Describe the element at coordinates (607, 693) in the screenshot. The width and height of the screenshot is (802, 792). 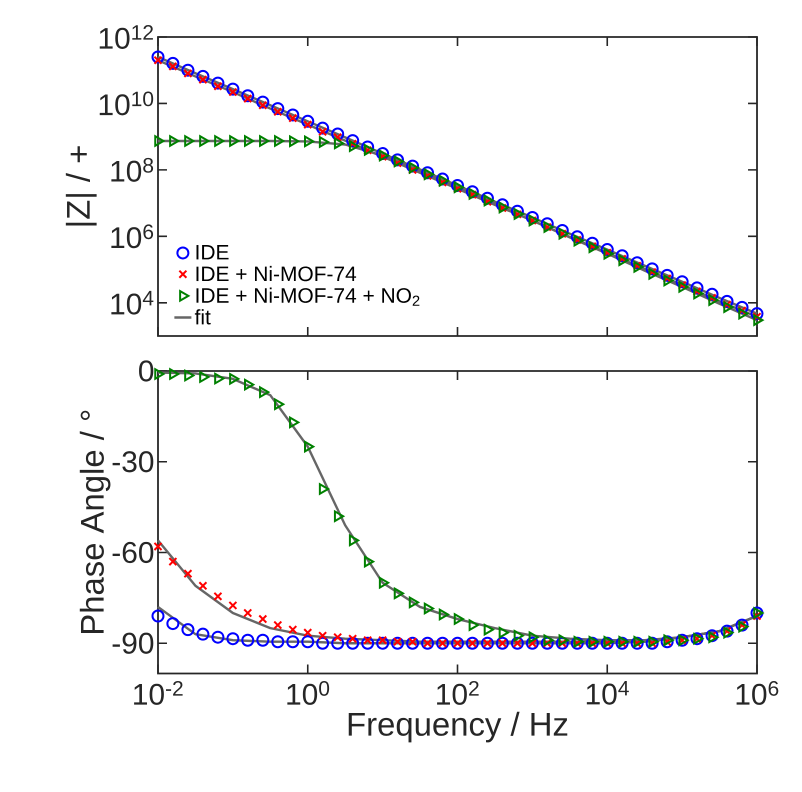
I see `x-tick-label: 10$^{4}$` at that location.